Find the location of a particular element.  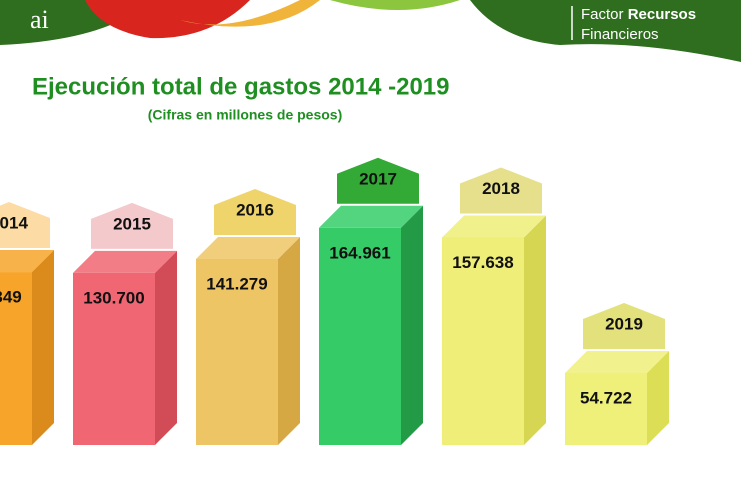

year-label: 2017 is located at coordinates (378, 178).